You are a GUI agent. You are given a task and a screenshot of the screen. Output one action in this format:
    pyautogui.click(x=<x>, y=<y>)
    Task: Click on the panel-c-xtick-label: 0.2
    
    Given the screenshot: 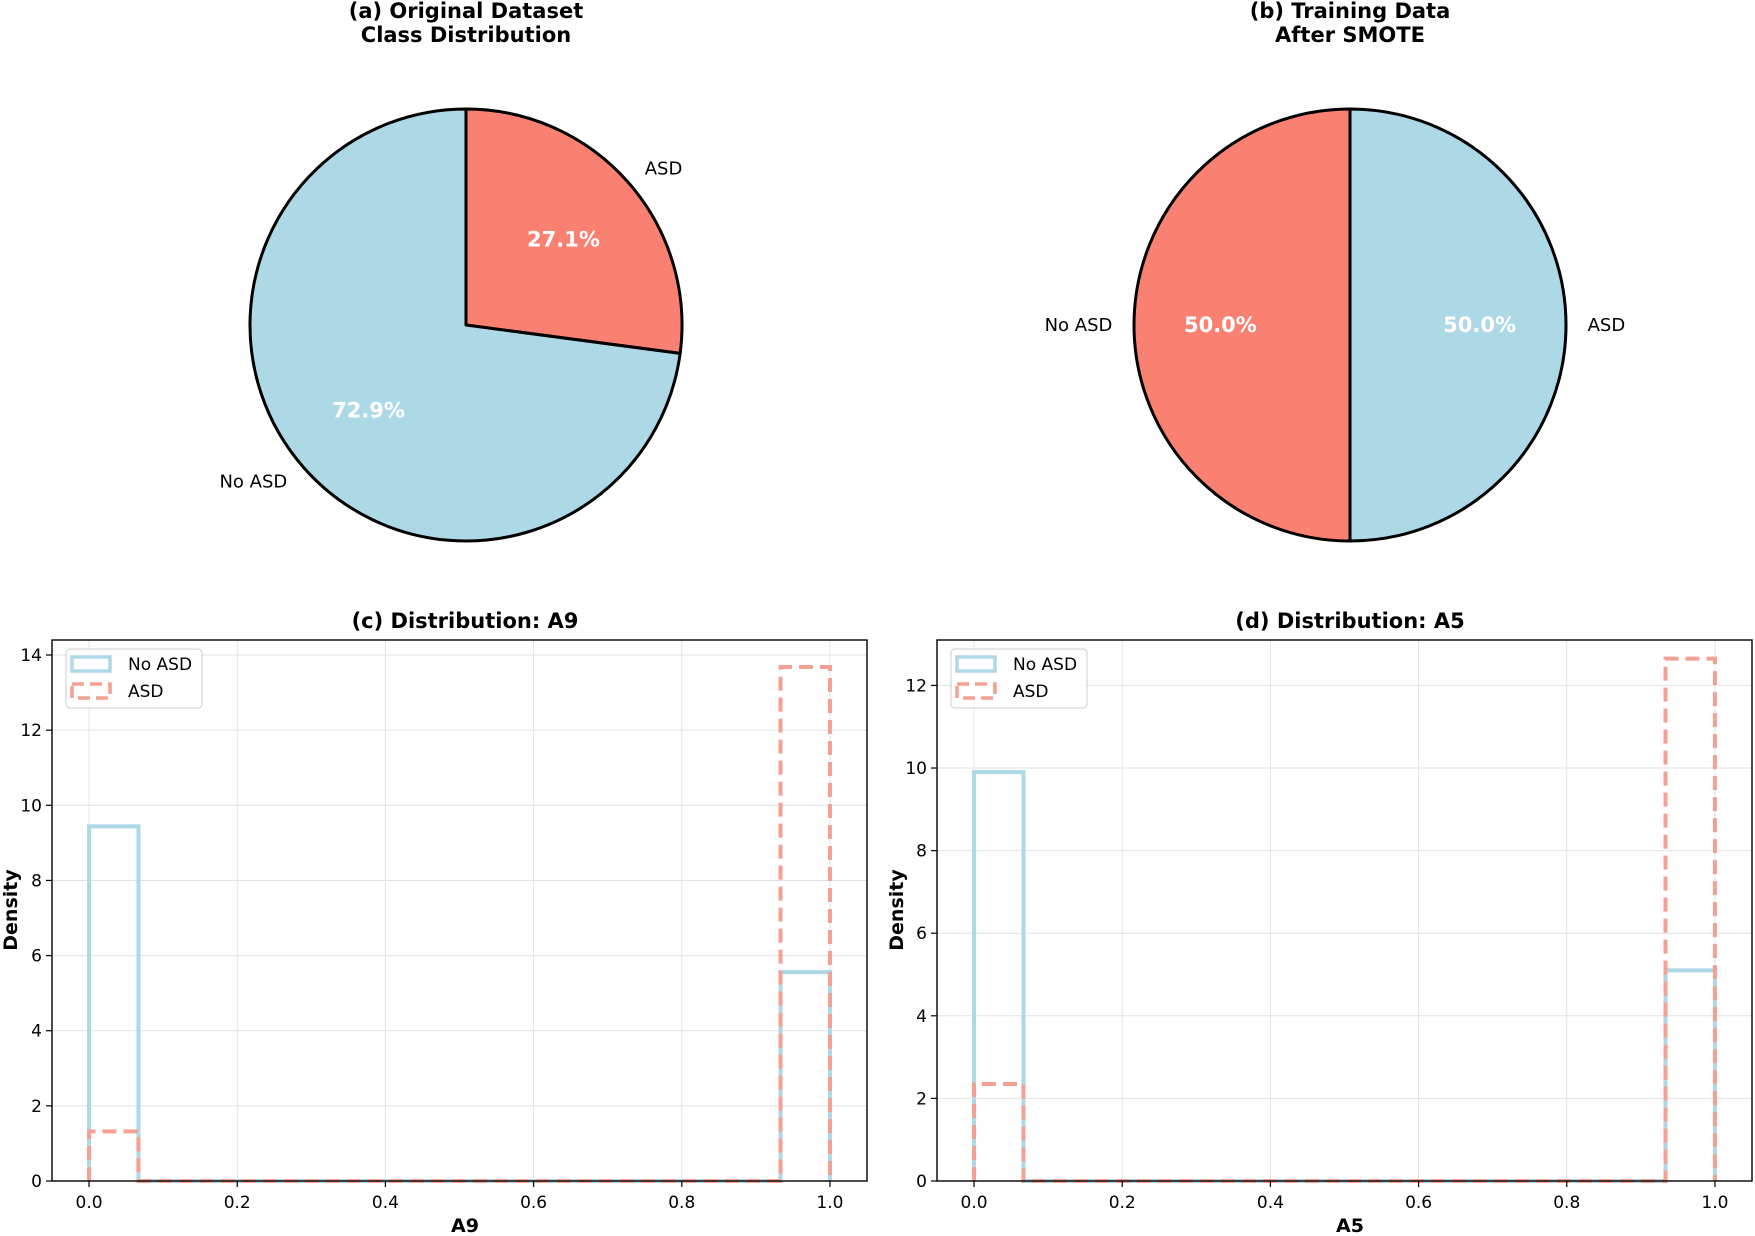 What is the action you would take?
    pyautogui.click(x=237, y=1203)
    